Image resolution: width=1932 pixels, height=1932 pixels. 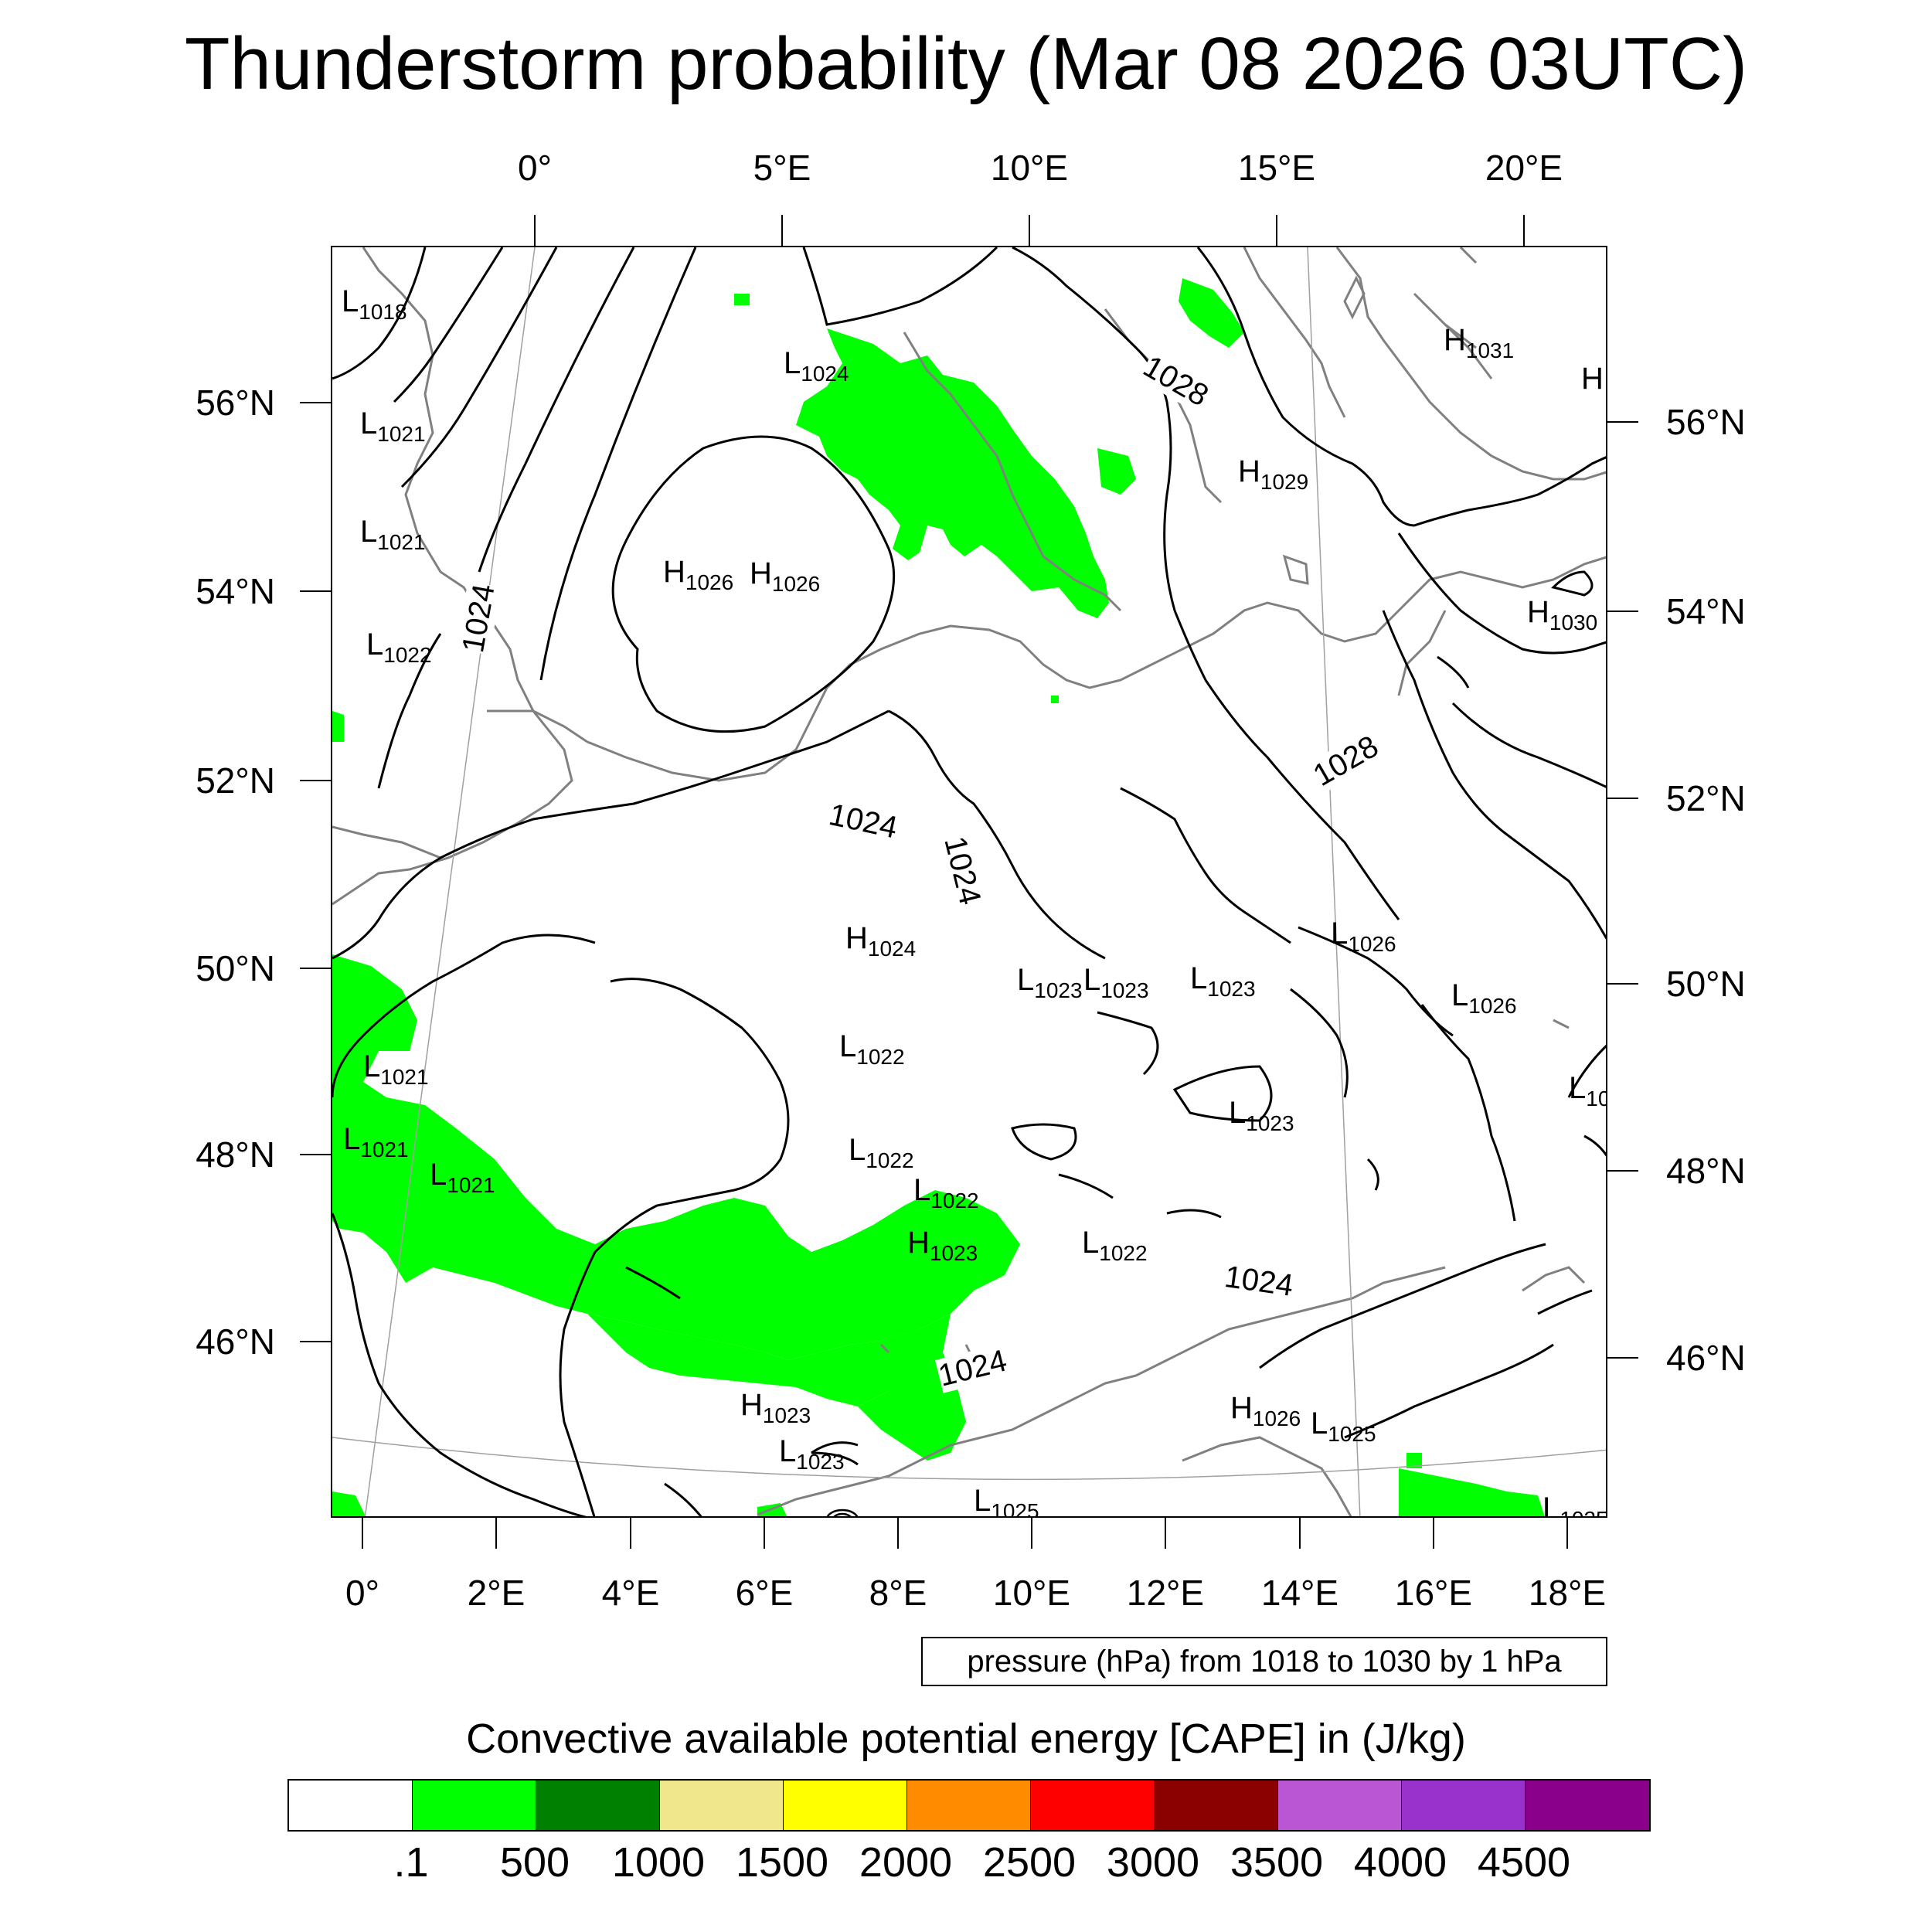 I want to click on colorbar, so click(x=969, y=1806).